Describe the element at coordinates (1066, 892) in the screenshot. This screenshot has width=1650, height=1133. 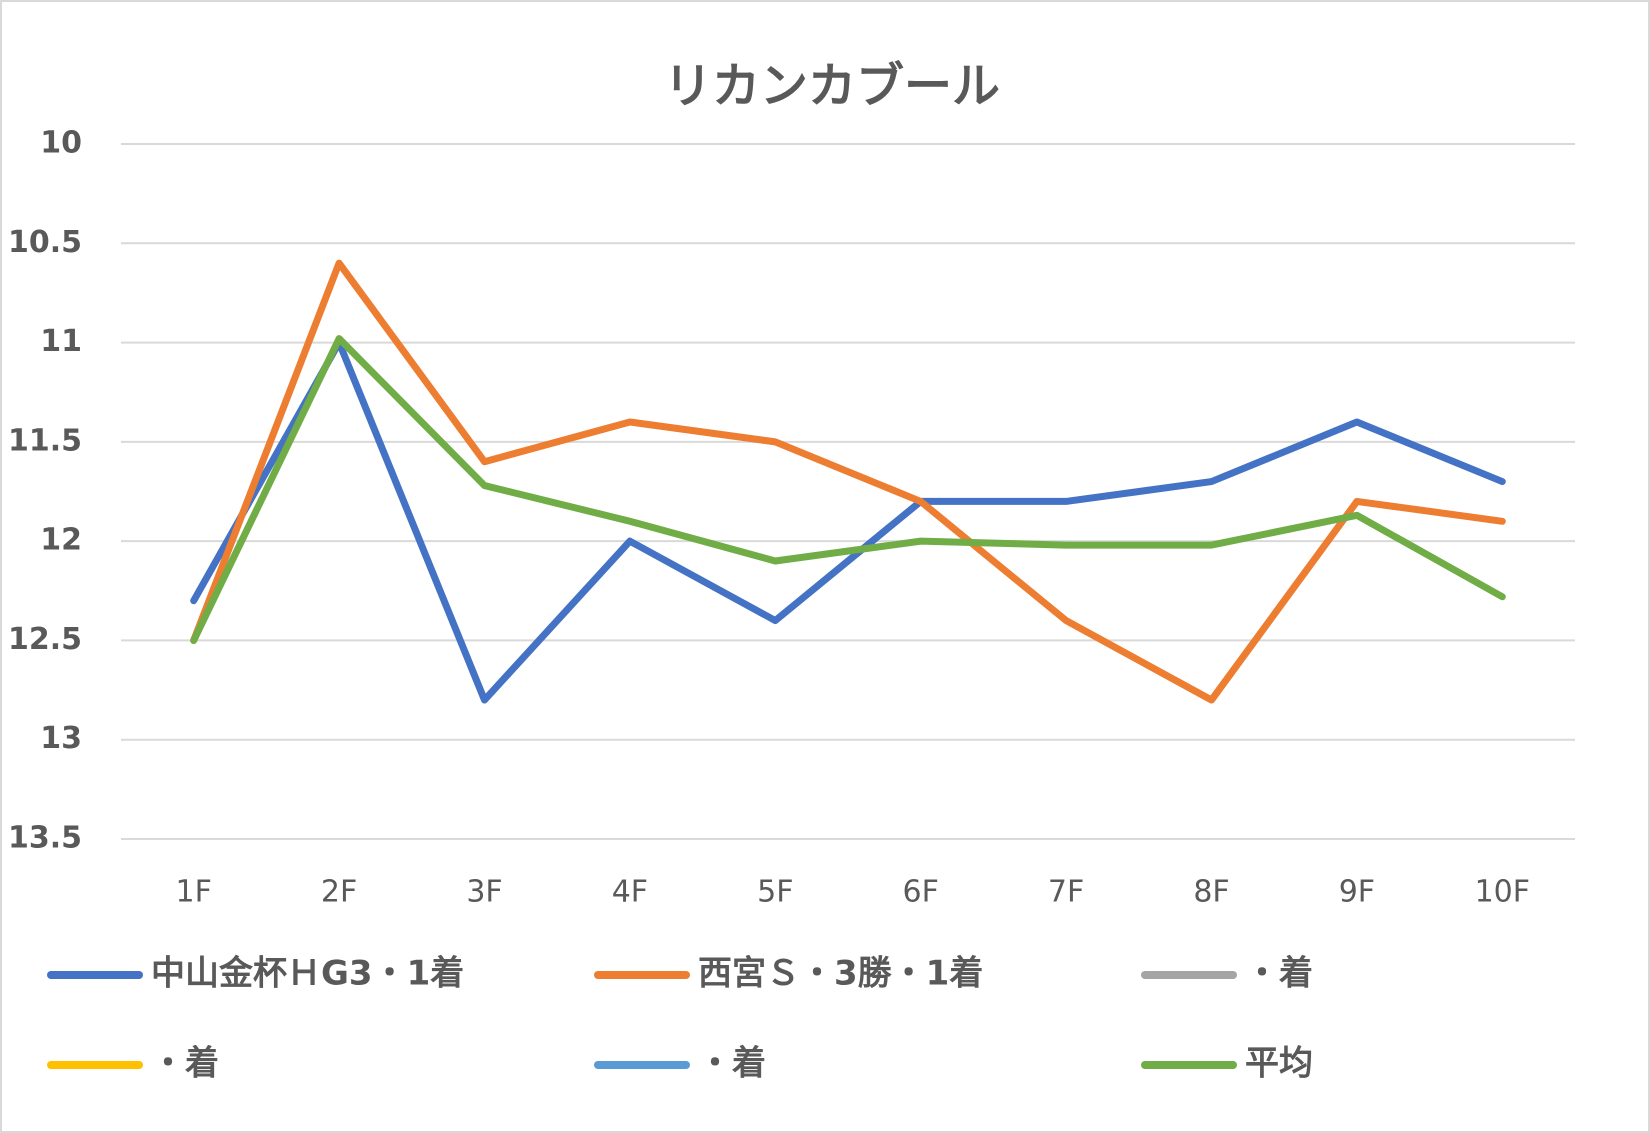
I see `x-tick-label: 7F` at that location.